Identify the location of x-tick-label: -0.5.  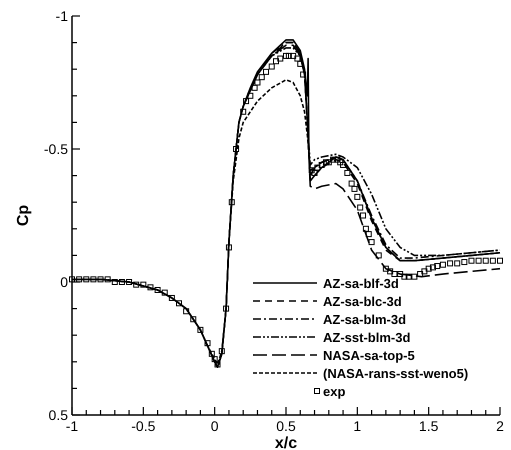
(143, 426).